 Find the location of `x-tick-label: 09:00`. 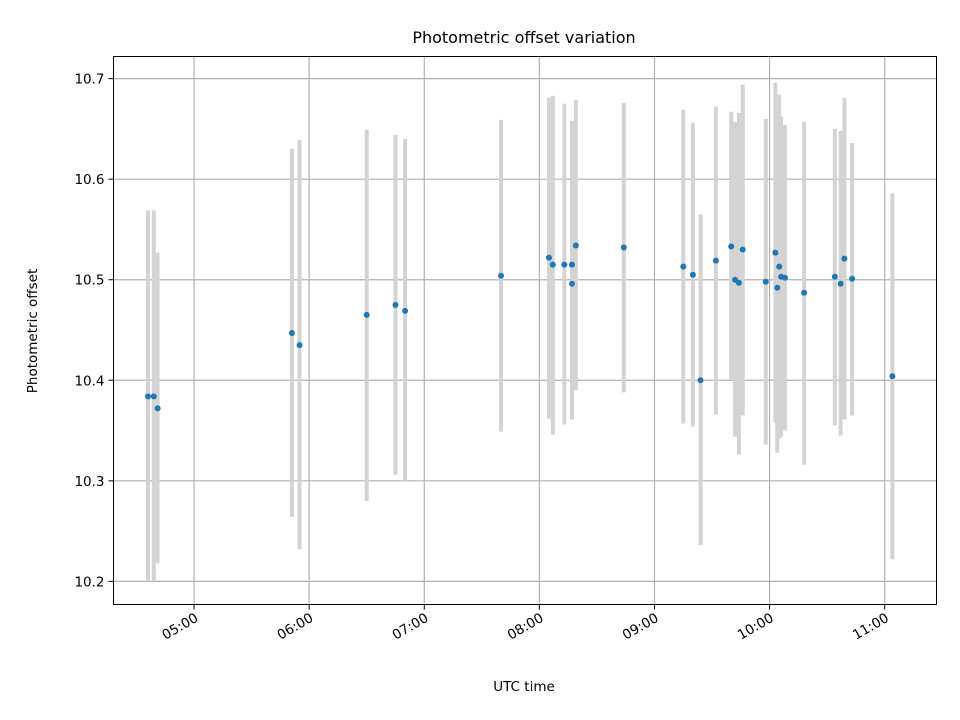

x-tick-label: 09:00 is located at coordinates (641, 626).